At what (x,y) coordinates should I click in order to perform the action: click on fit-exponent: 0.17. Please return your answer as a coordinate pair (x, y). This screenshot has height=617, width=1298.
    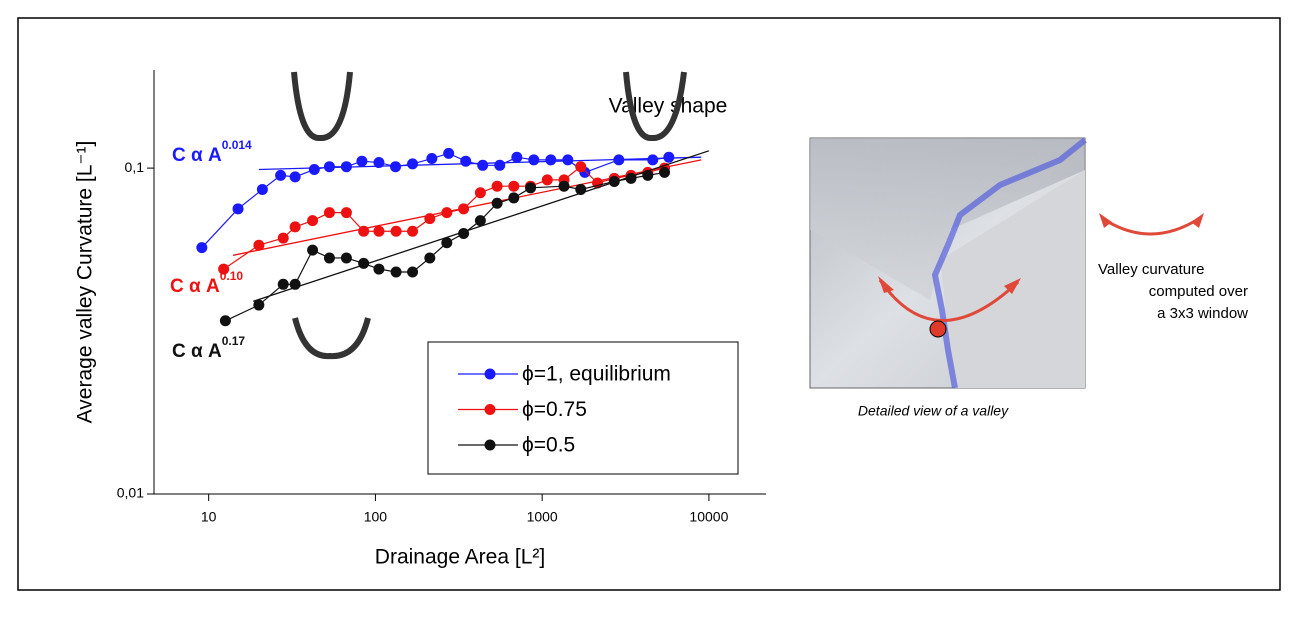
    Looking at the image, I should click on (234, 341).